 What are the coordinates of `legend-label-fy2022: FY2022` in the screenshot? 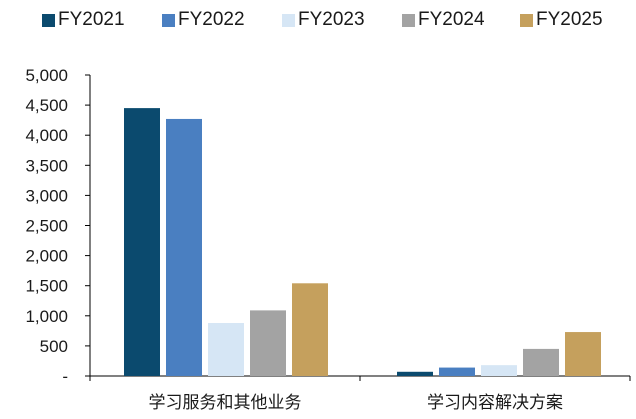 It's located at (211, 19).